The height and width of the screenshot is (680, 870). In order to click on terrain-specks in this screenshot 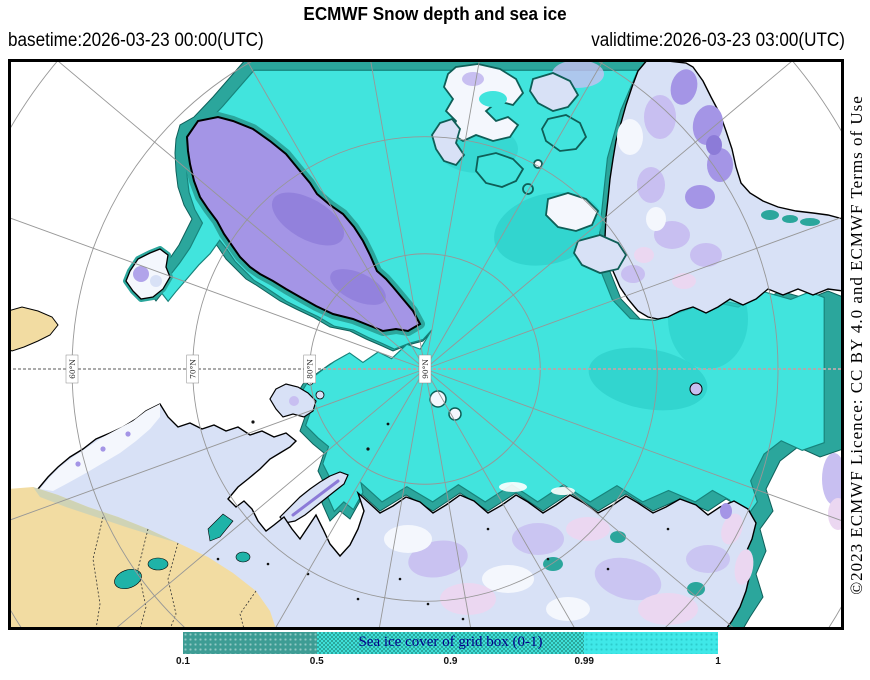, I will do `click(443, 574)`.